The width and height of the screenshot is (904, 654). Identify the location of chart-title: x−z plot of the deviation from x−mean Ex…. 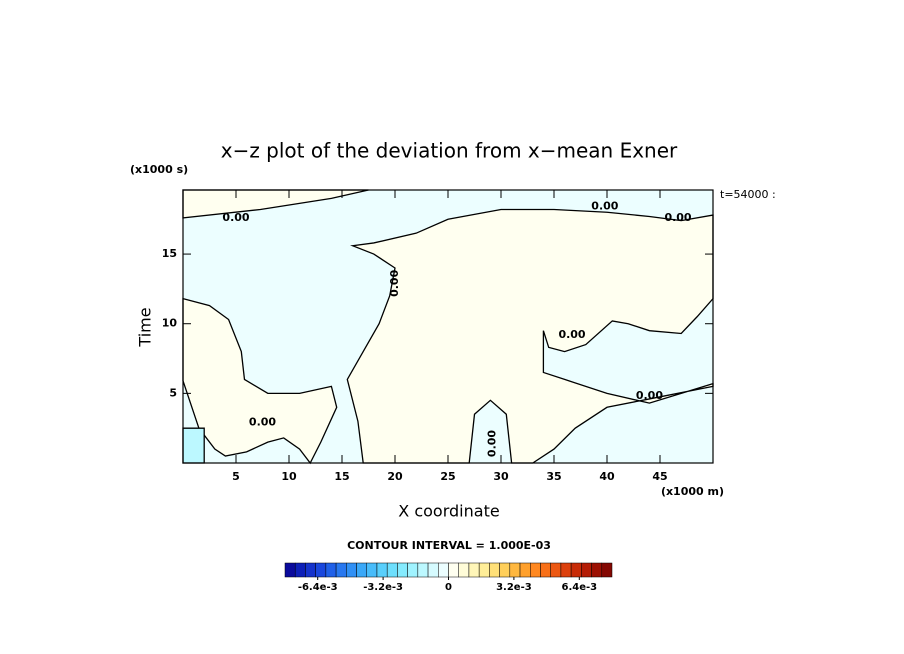
(449, 151).